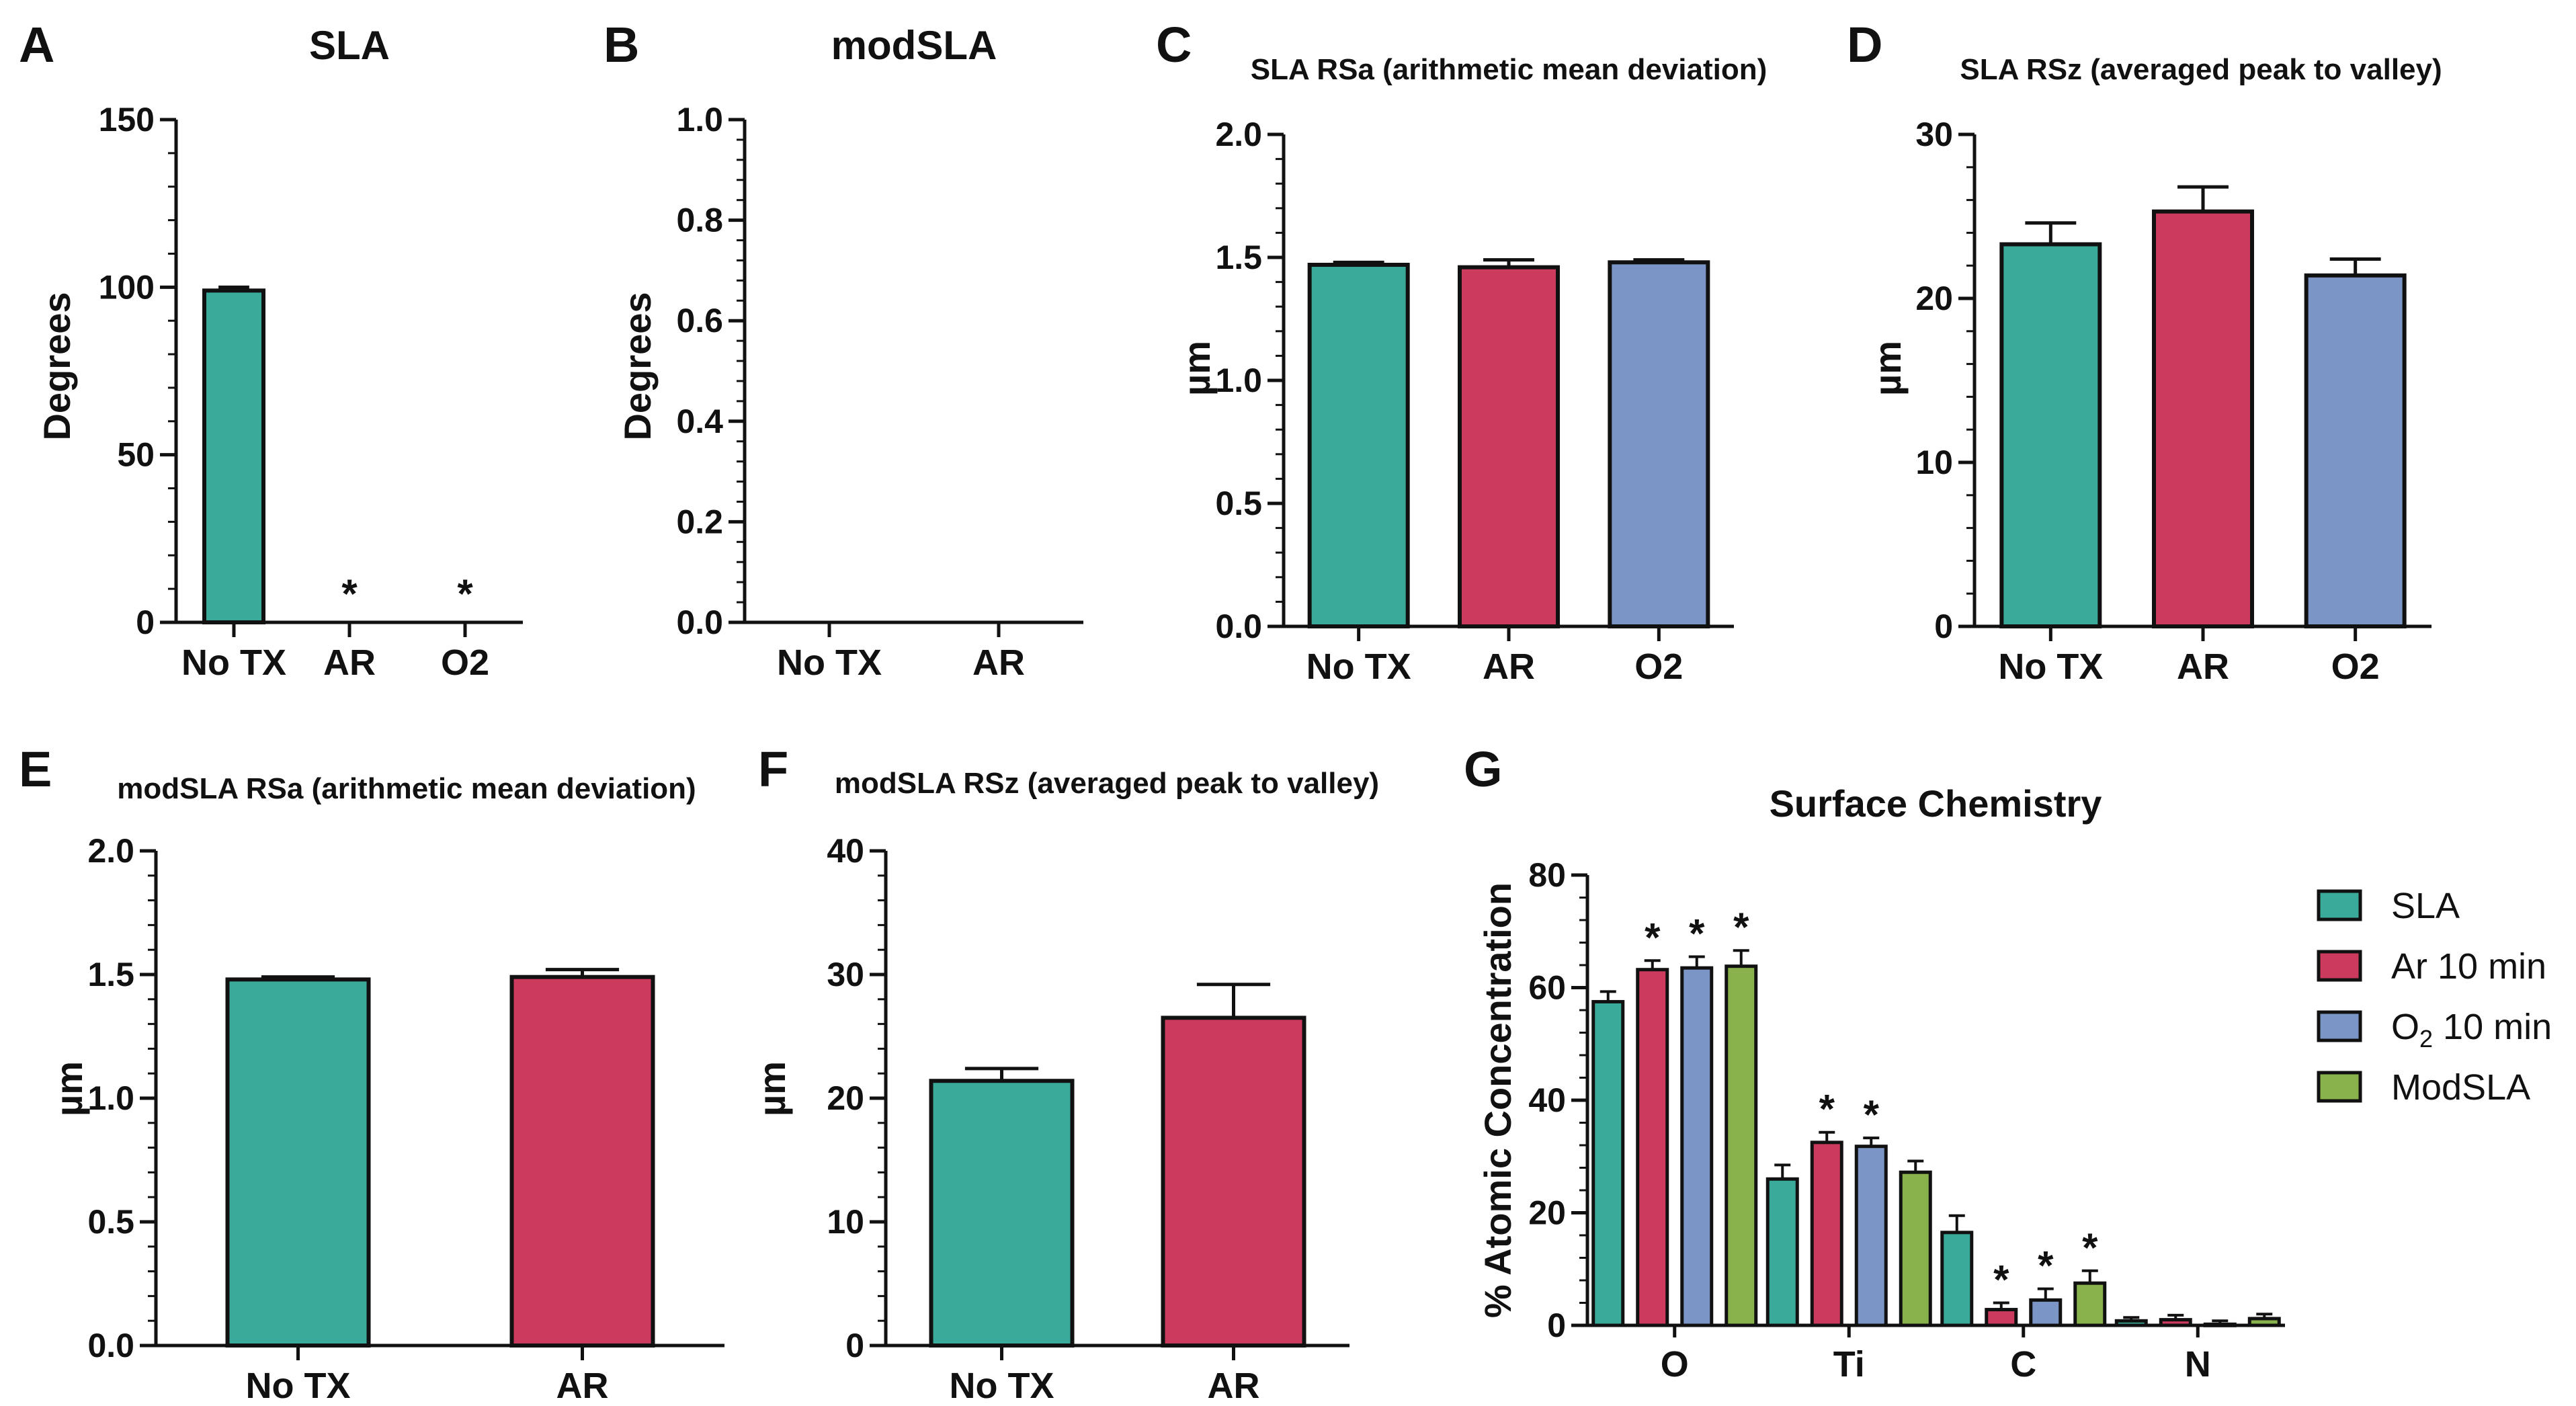 The height and width of the screenshot is (1406, 2576). Describe the element at coordinates (699, 221) in the screenshot. I see `y-tick-label: 0.8` at that location.